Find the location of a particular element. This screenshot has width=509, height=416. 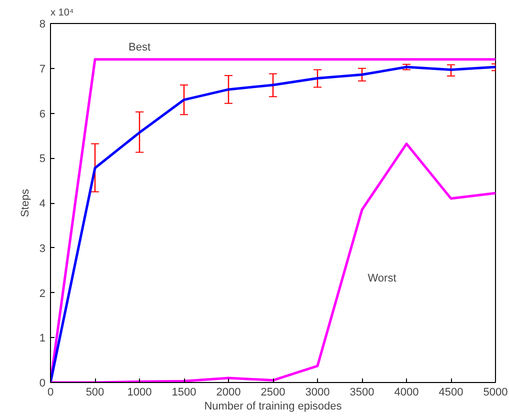

x-tick-label: 1500 is located at coordinates (184, 392).